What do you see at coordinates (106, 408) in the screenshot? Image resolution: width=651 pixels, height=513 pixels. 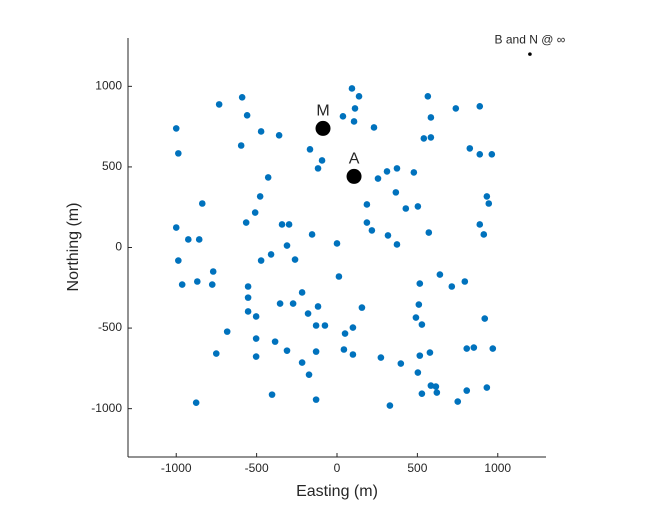 I see `y-tick-label: -1000` at bounding box center [106, 408].